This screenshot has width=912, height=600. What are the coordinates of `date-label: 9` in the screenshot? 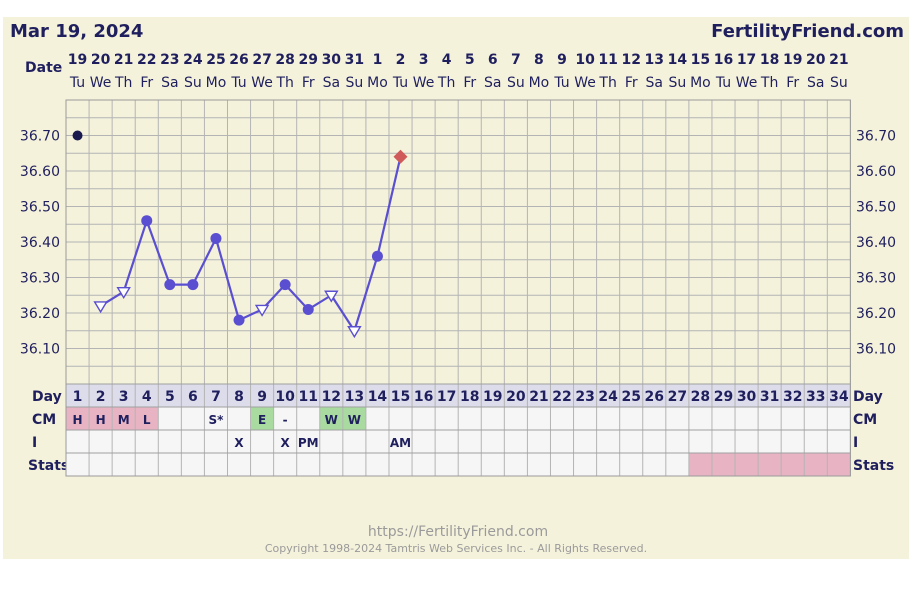 It's located at (562, 60).